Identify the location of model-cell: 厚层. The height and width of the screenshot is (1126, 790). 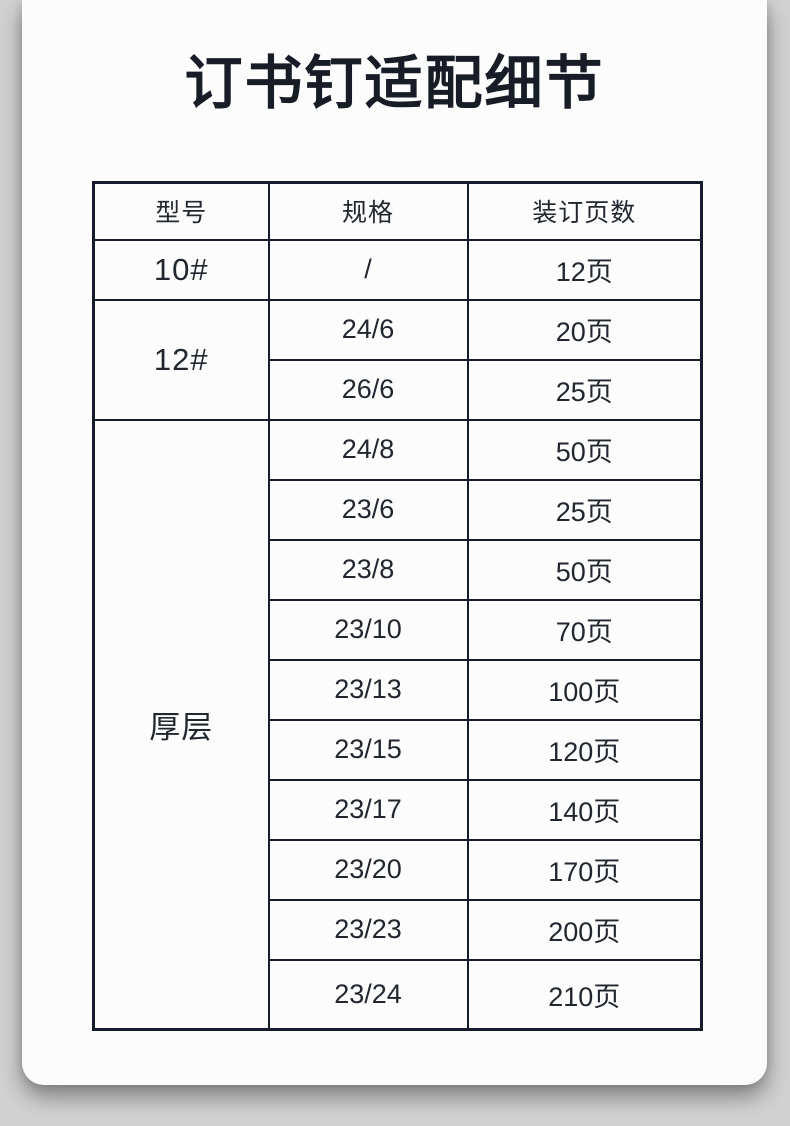
(181, 724).